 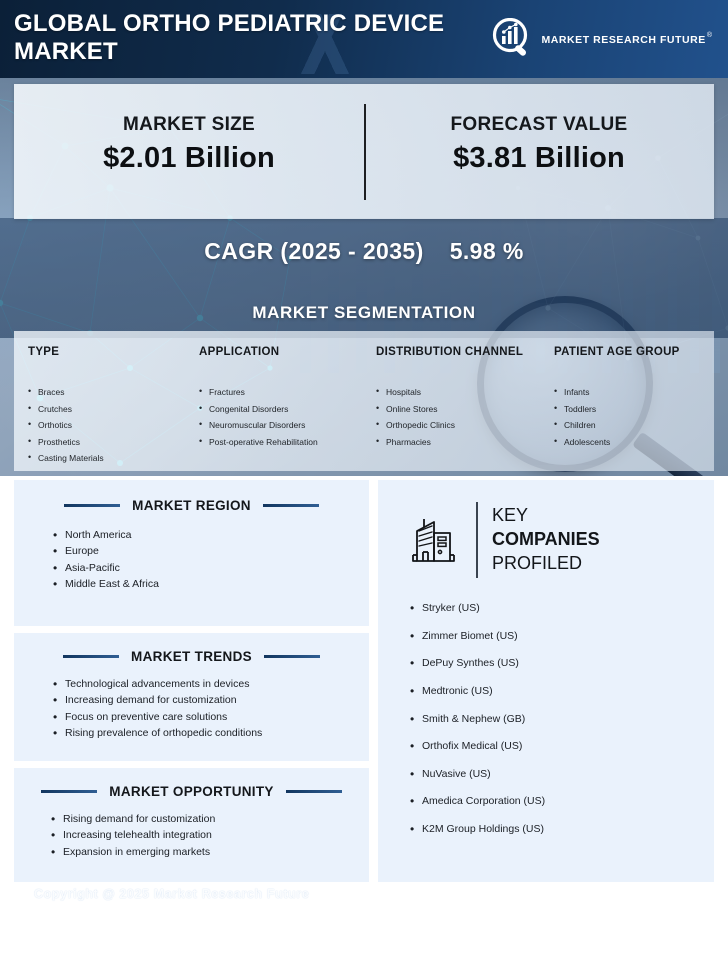 What do you see at coordinates (113, 392) in the screenshot?
I see `segment-item: Braces` at bounding box center [113, 392].